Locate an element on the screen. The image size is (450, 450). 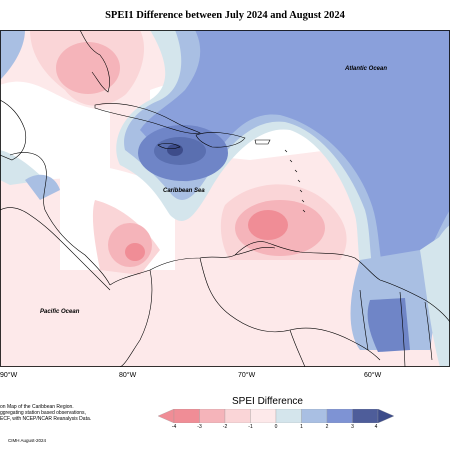
longitude-label: 80°W is located at coordinates (128, 375).